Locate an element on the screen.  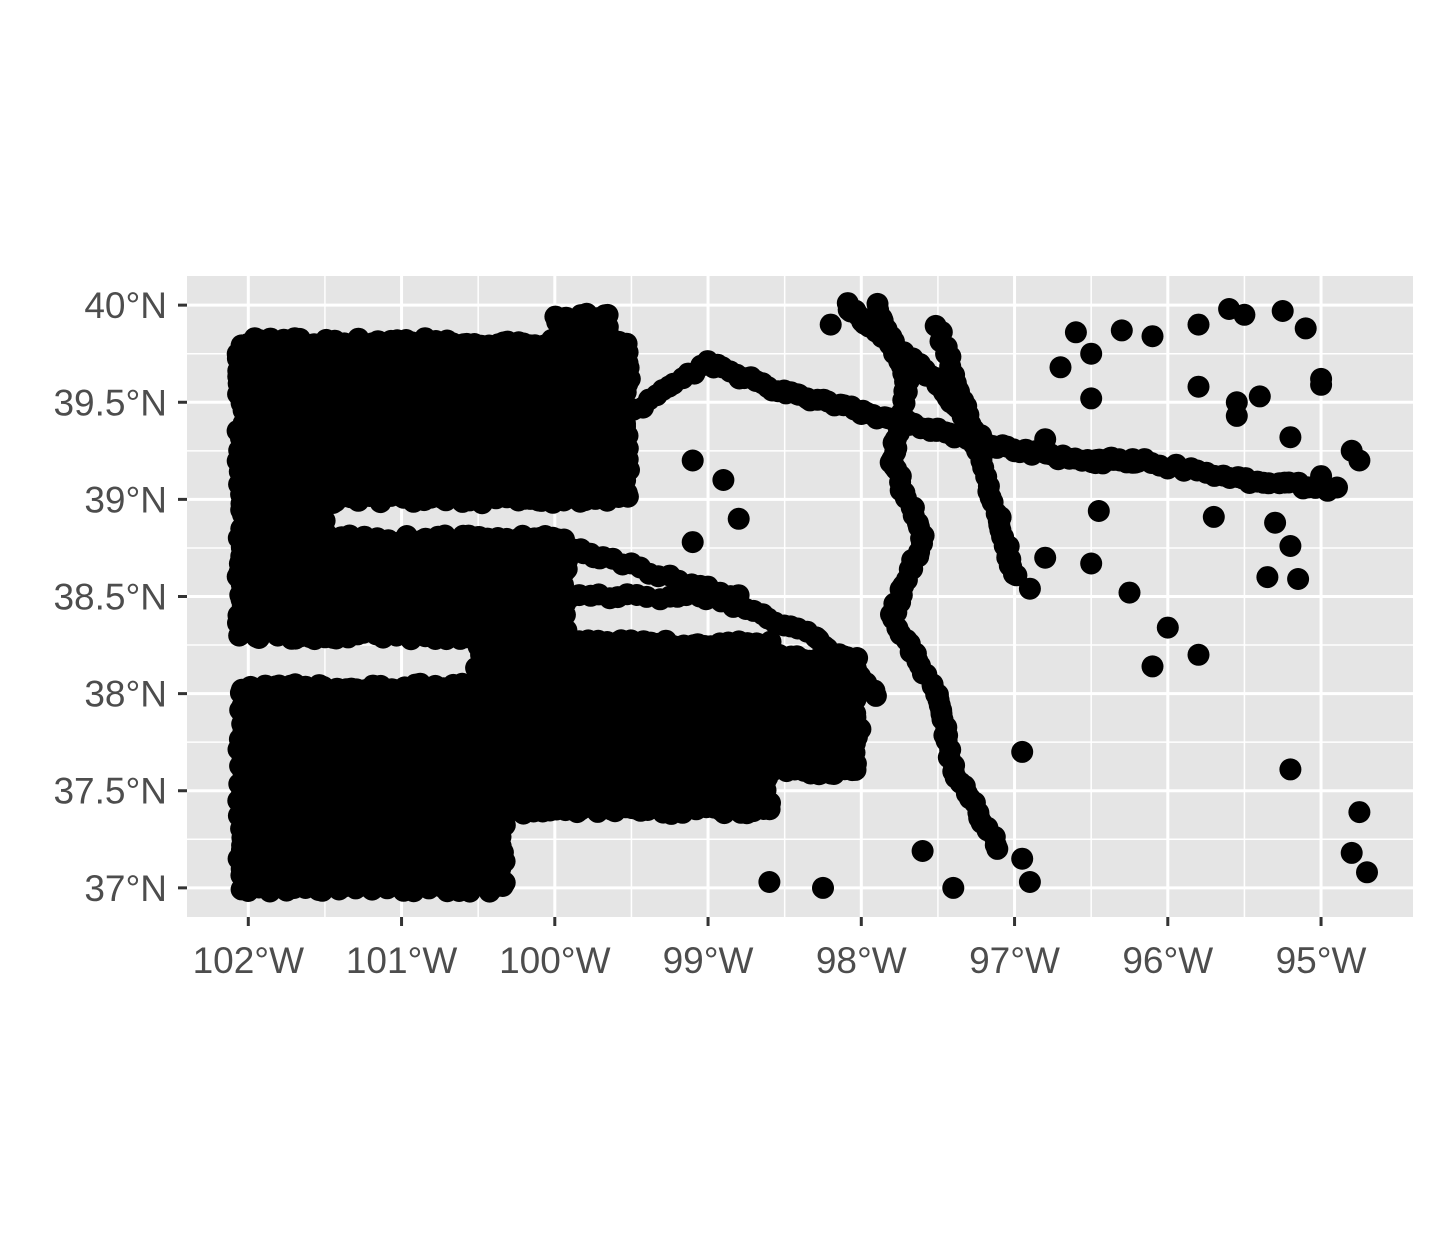
x-tick-label: 96°W is located at coordinates (1167, 960).